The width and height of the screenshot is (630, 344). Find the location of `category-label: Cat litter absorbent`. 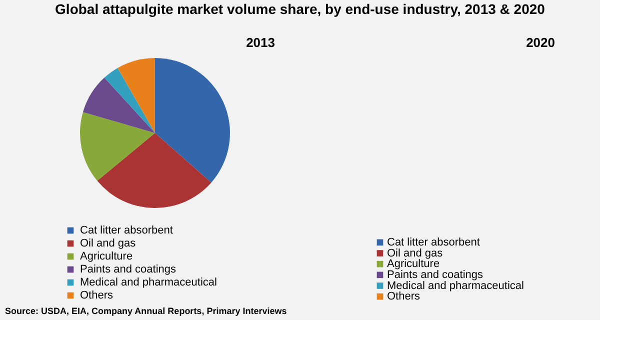

category-label: Cat litter absorbent is located at coordinates (433, 242).